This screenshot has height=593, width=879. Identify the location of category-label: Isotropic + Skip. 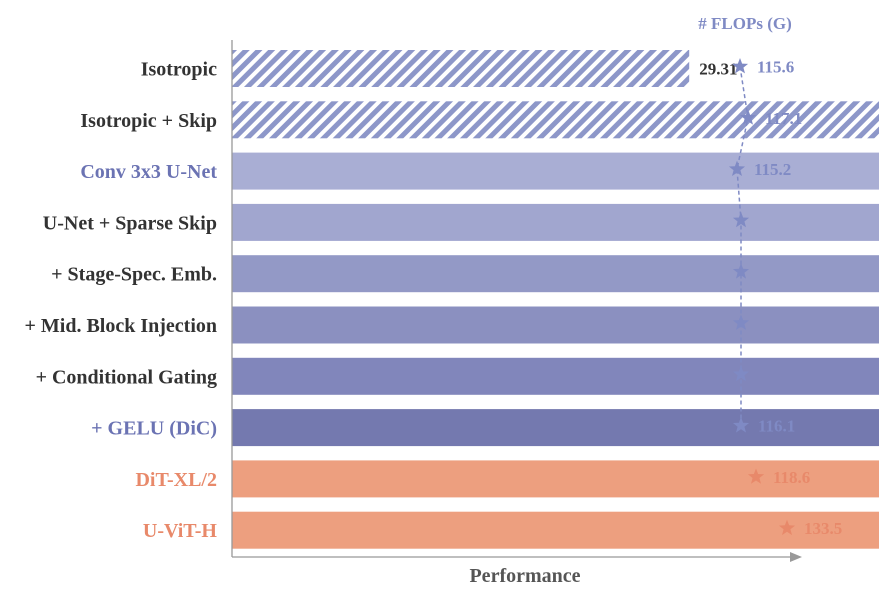
(148, 121).